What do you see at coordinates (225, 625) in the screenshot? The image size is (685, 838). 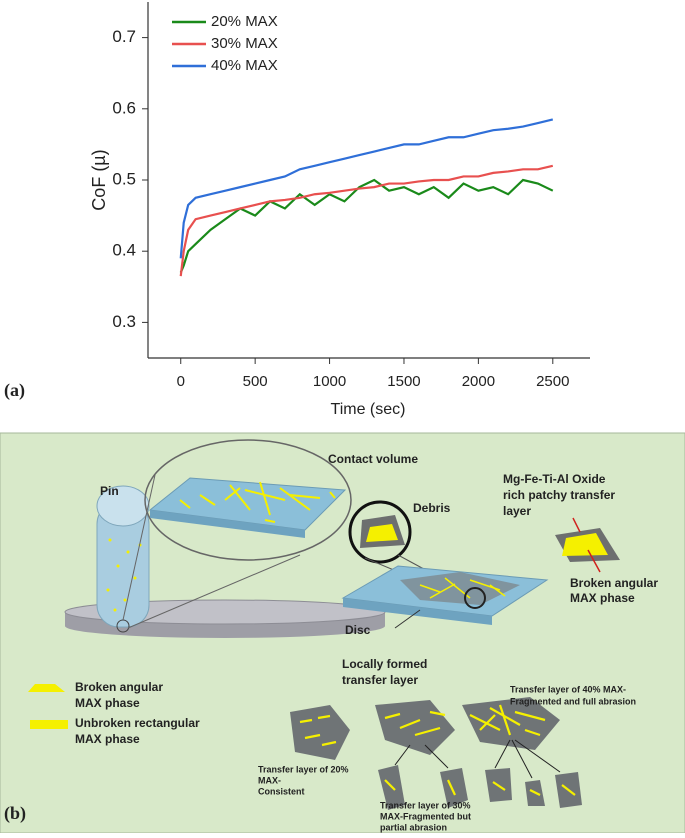 I see `disc-side` at bounding box center [225, 625].